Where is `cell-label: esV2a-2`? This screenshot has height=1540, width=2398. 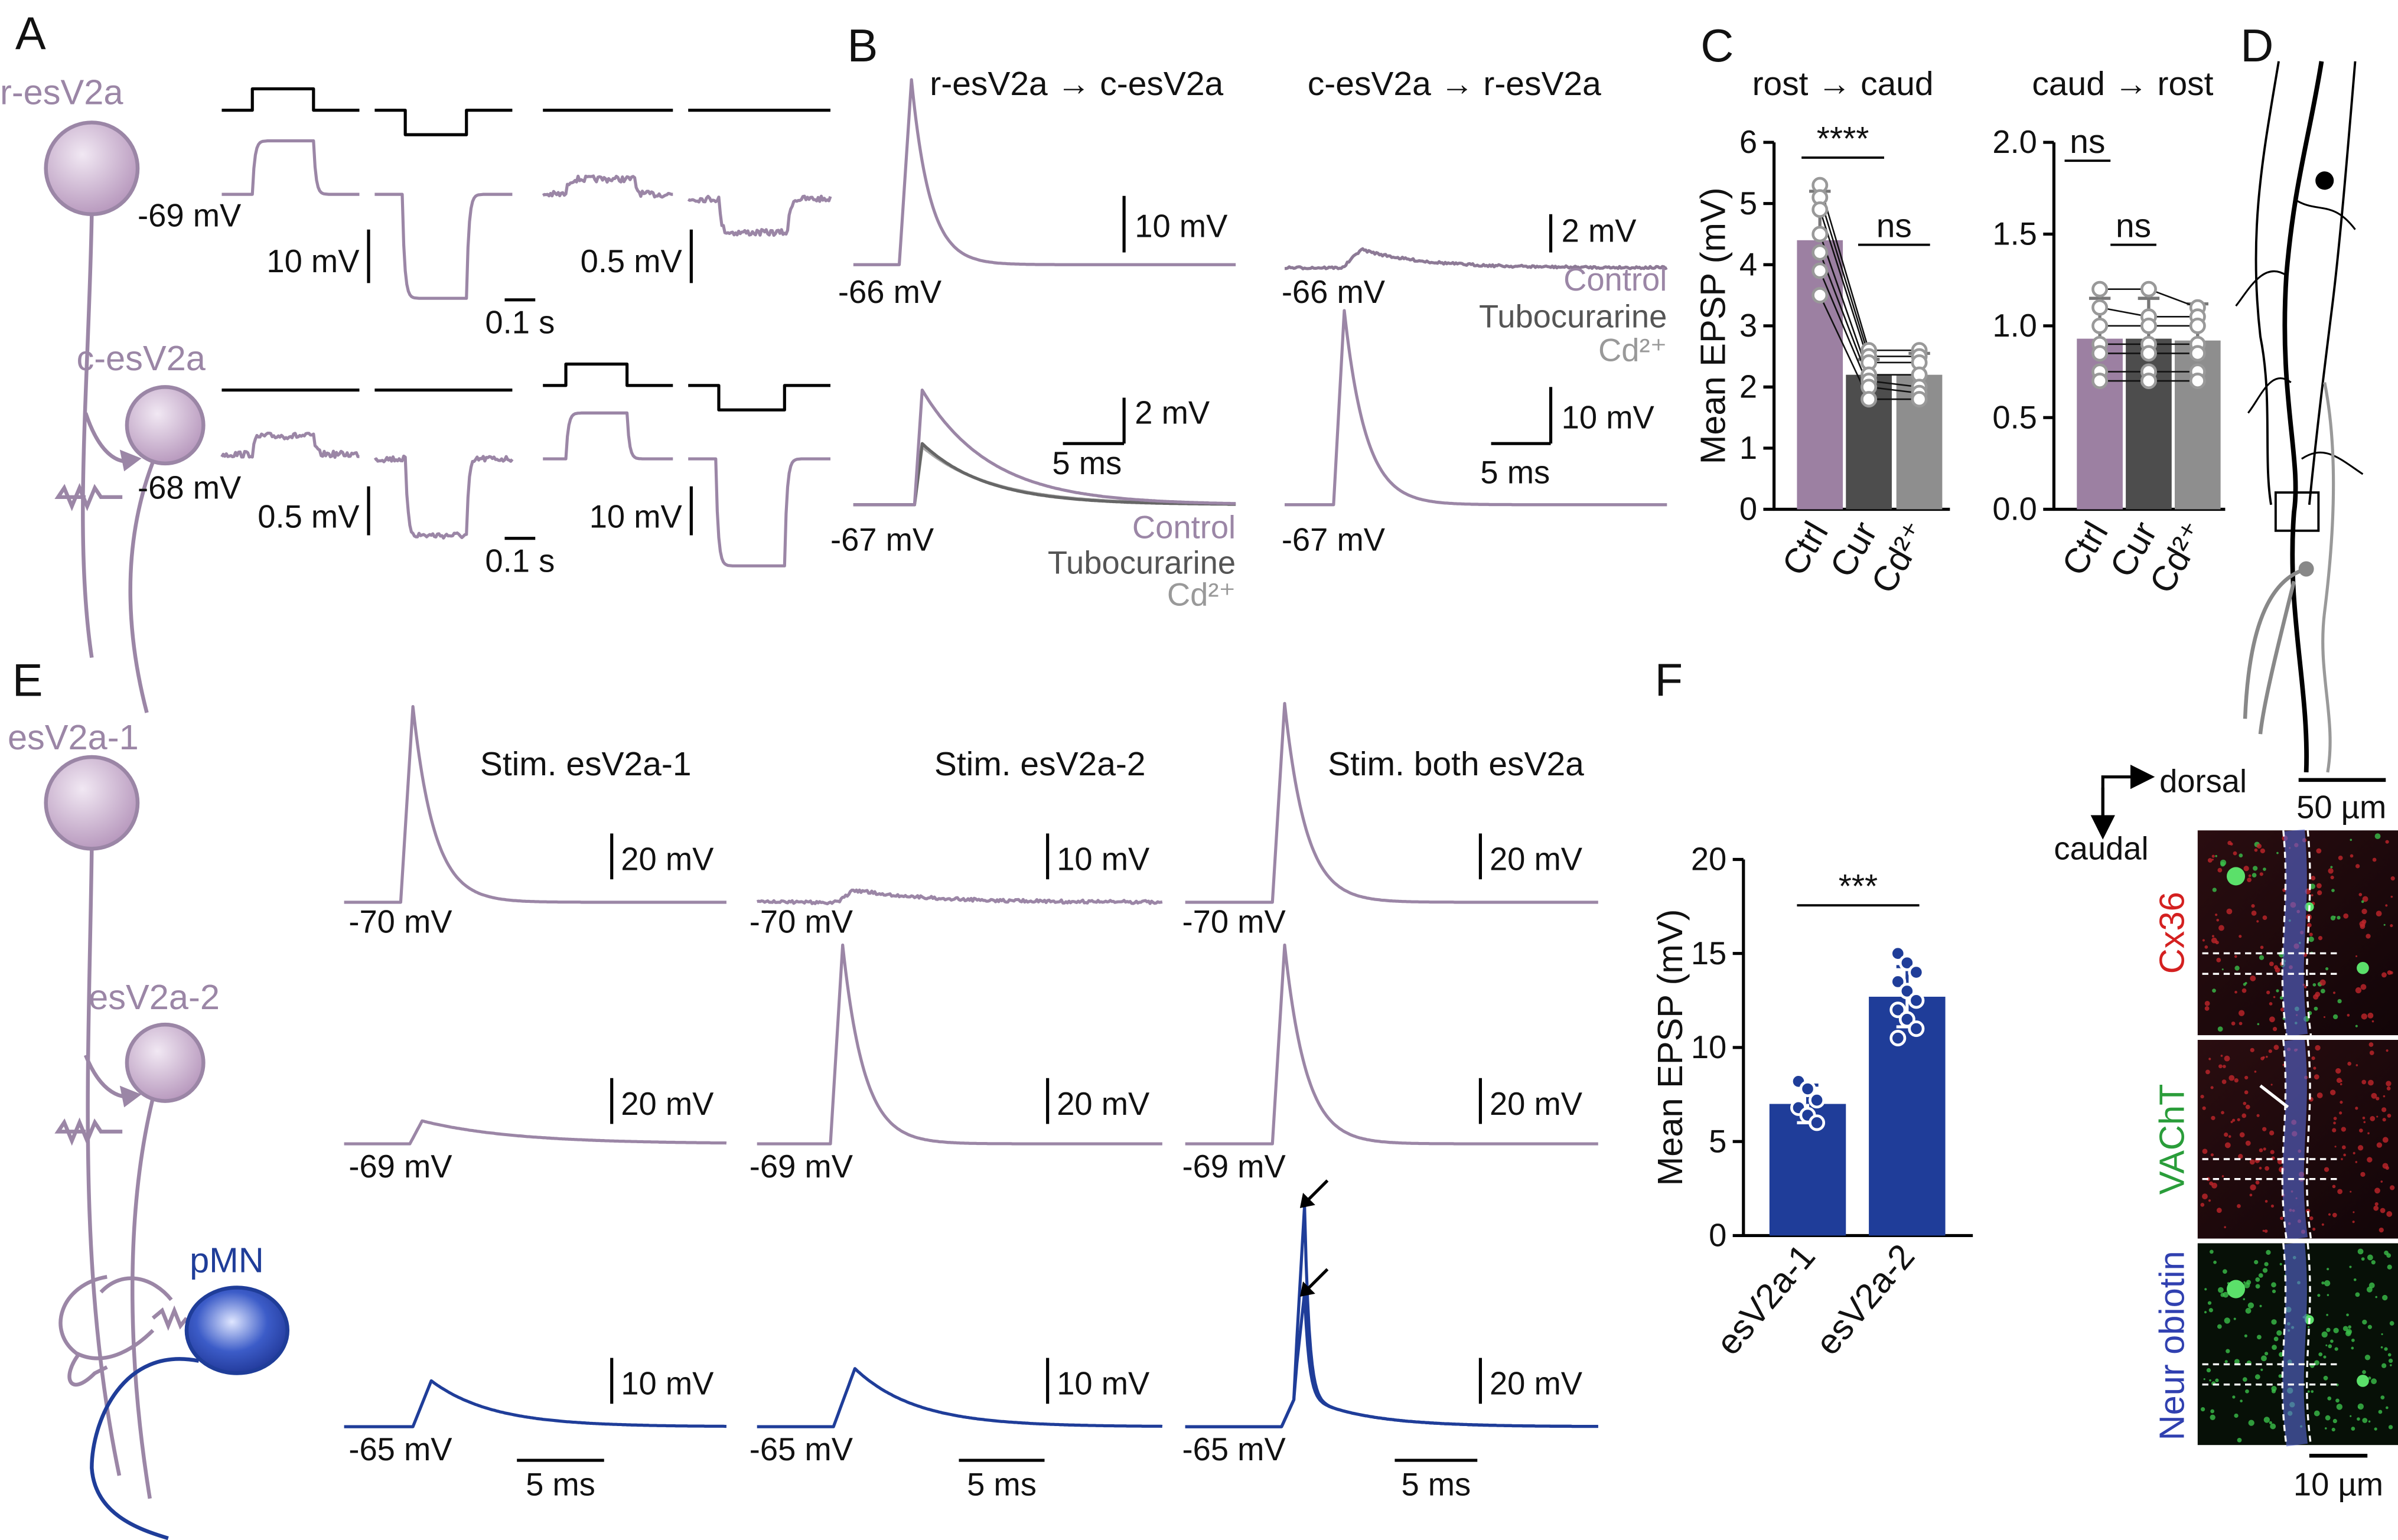
cell-label: esV2a-2 is located at coordinates (154, 997).